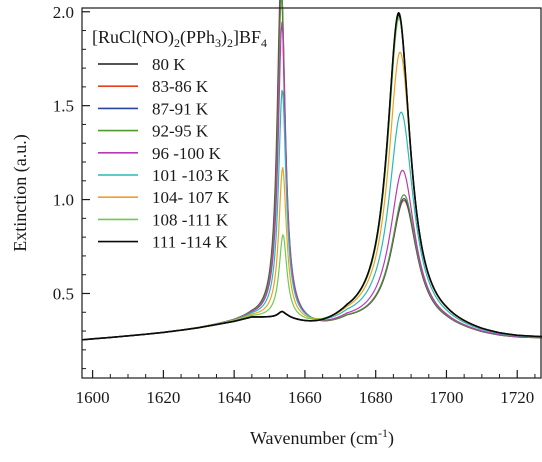 This screenshot has height=462, width=542. Describe the element at coordinates (322, 437) in the screenshot. I see `x-axis-title: Wavenumber (cm-1)` at that location.